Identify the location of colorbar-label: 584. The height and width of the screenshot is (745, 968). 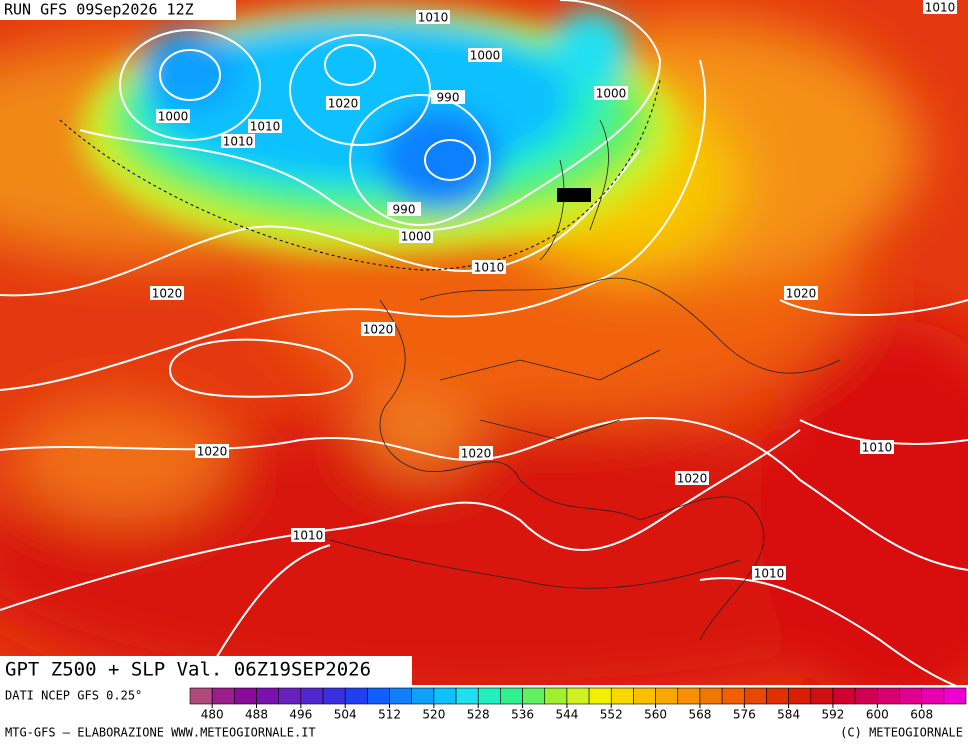
(788, 715).